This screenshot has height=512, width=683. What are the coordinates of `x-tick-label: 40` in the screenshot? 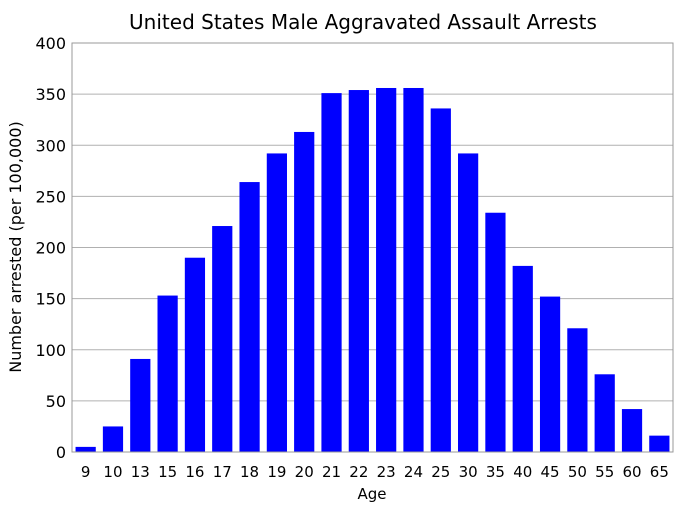 It's located at (522, 472).